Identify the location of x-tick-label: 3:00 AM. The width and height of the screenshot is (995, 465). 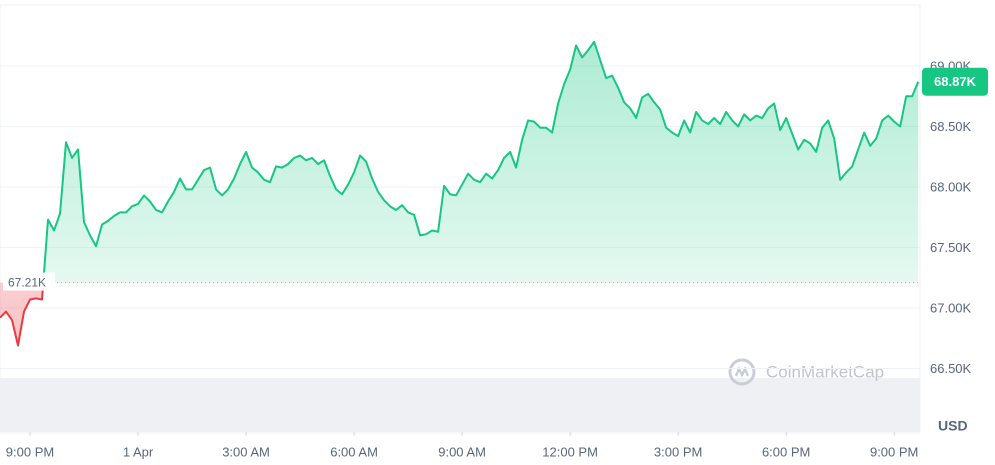
(246, 451).